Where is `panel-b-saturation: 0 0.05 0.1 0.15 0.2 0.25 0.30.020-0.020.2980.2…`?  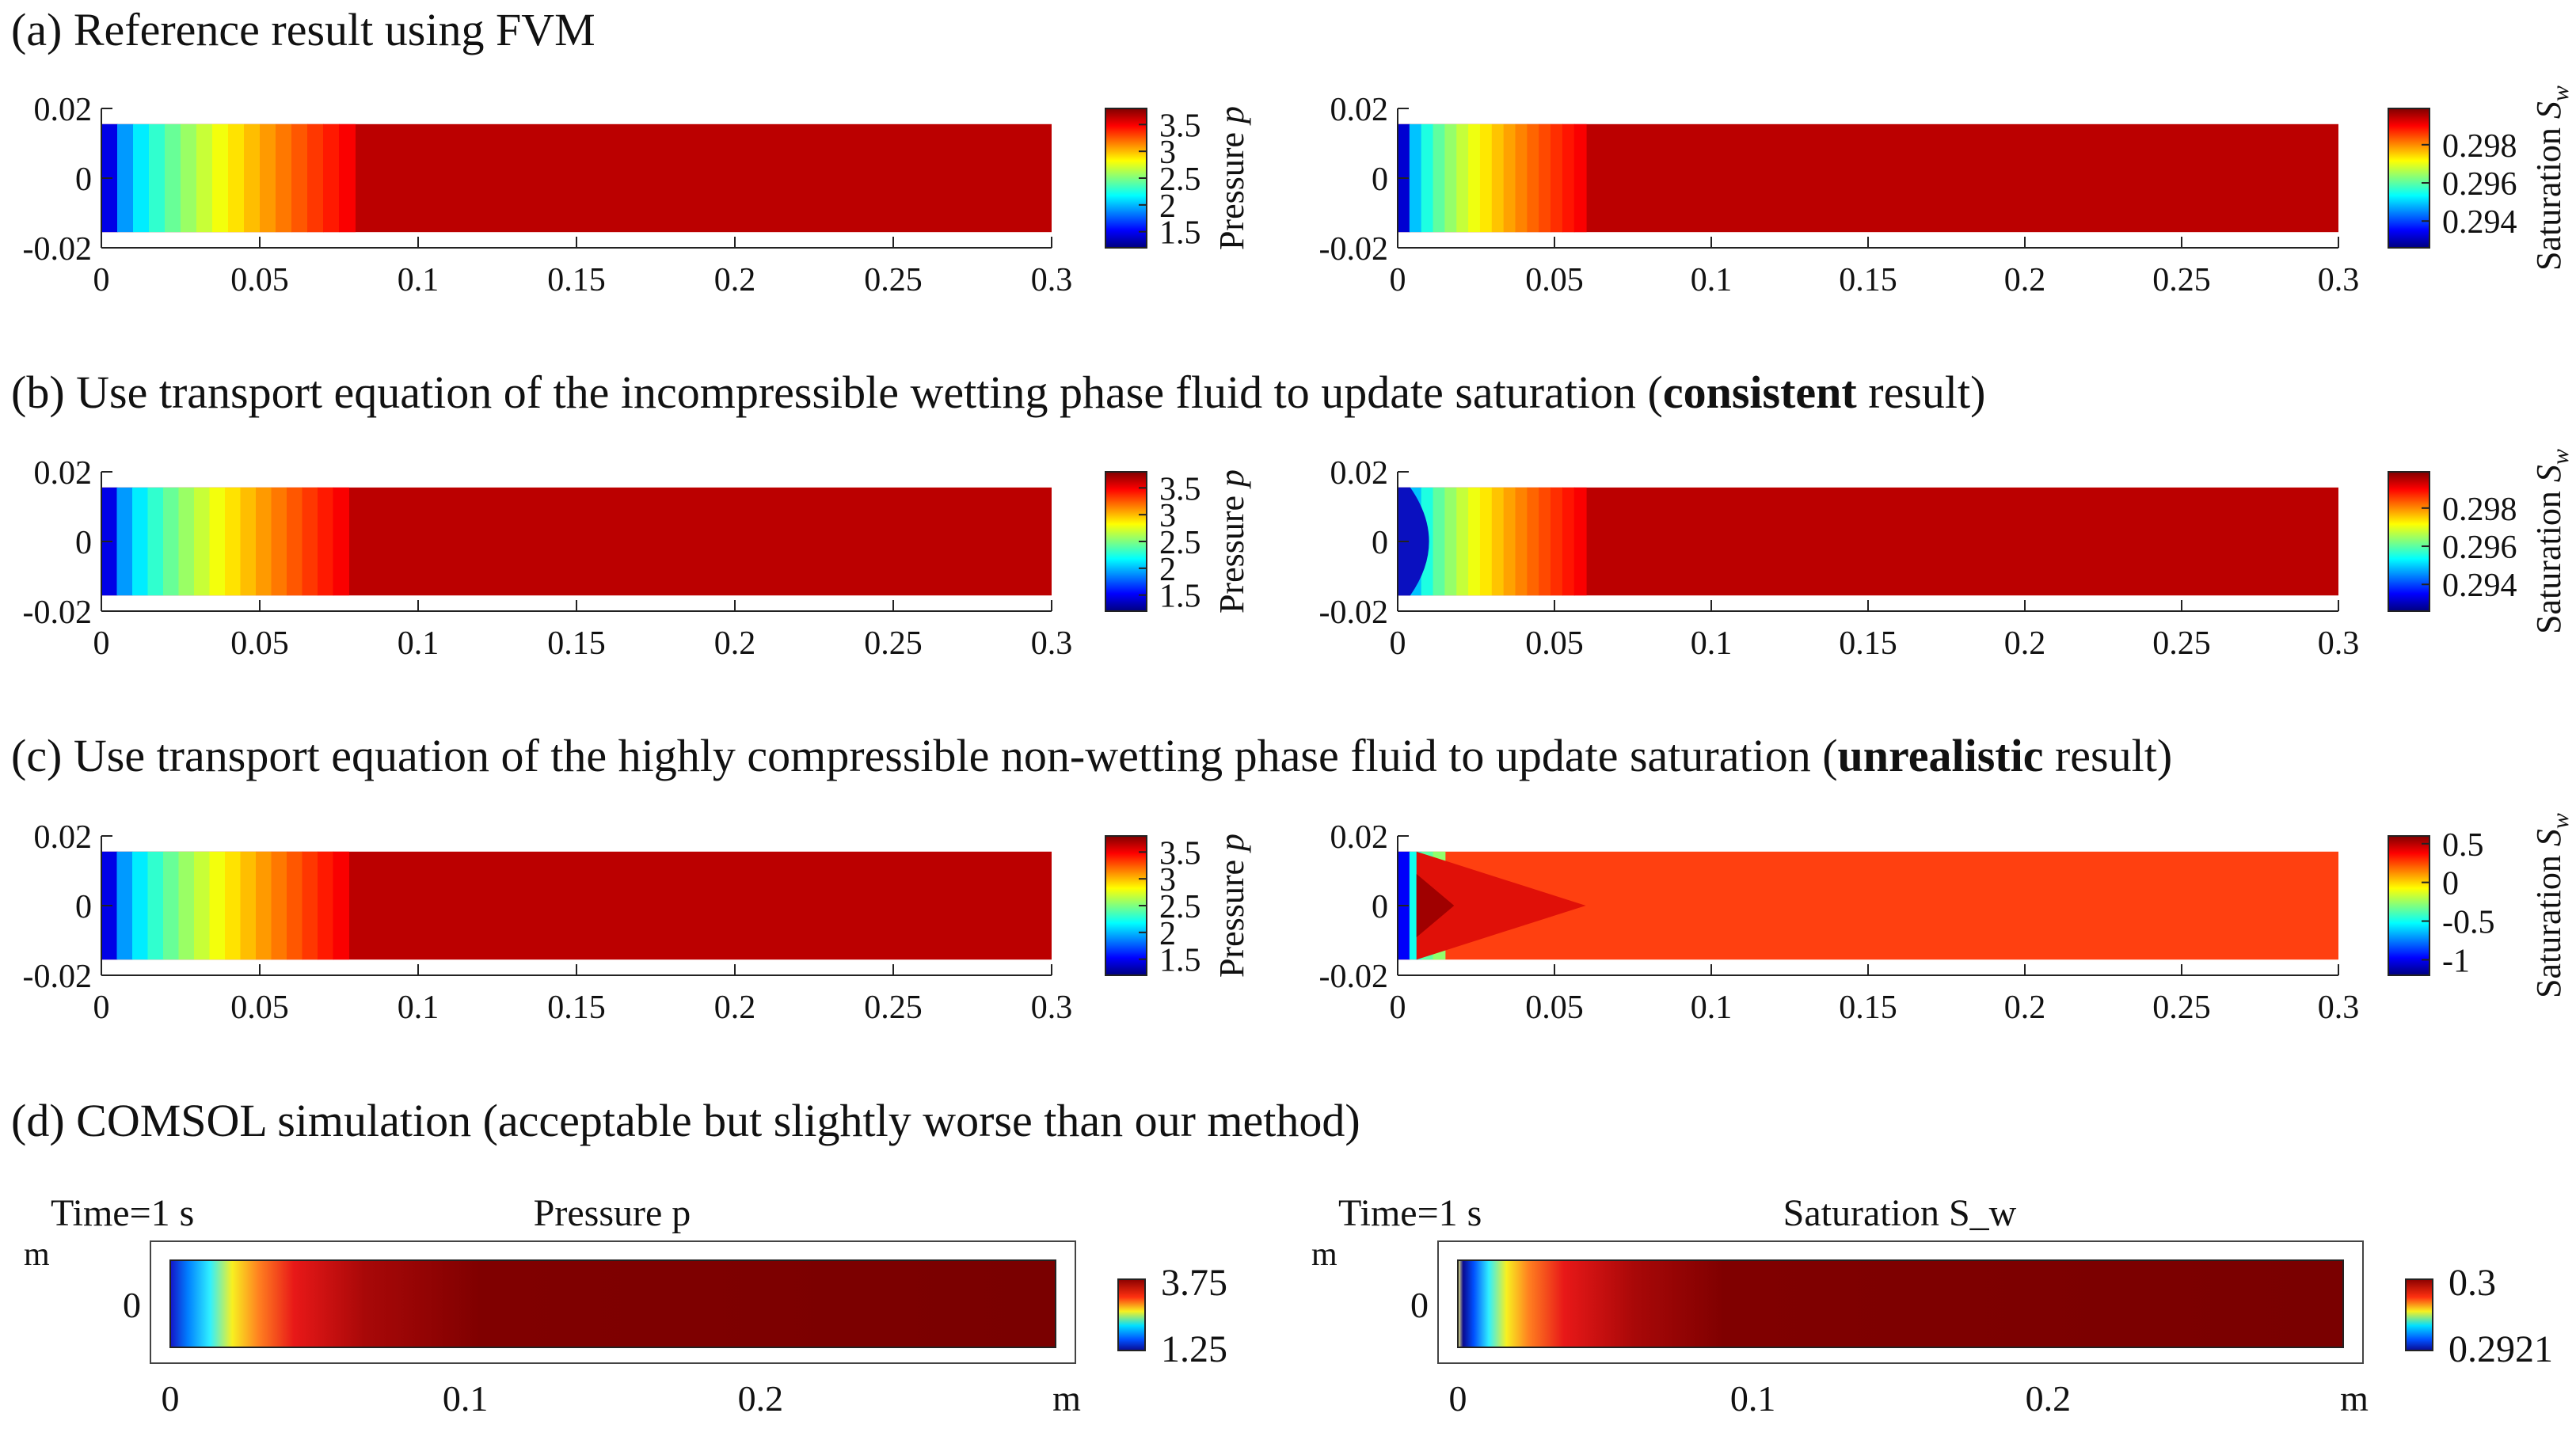
panel-b-saturation: 0 0.05 0.1 0.15 0.2 0.25 0.30.020-0.020.2980.2… is located at coordinates (1946, 555).